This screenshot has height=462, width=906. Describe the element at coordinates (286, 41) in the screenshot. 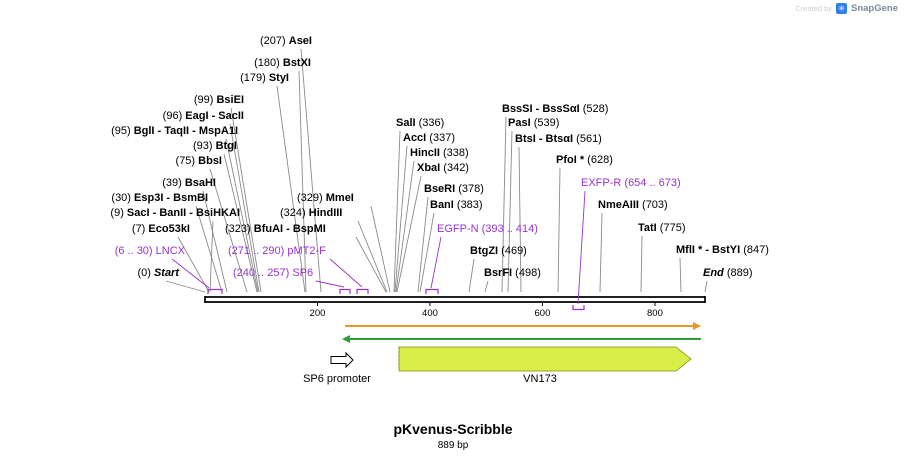

I see `restriction-site-label: (207) AseI` at that location.